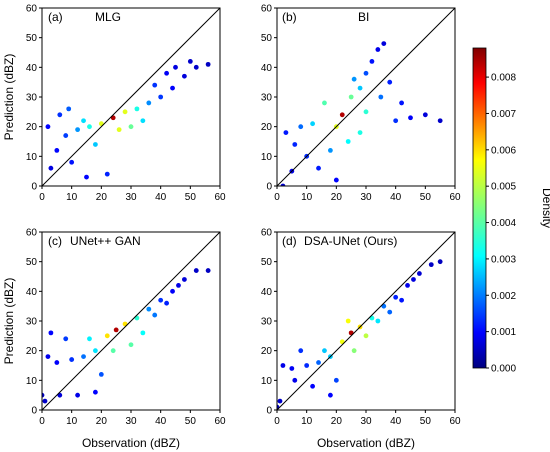 The image size is (550, 452). What do you see at coordinates (366, 197) in the screenshot?
I see `panel-b-xtick-label-3: 30` at bounding box center [366, 197].